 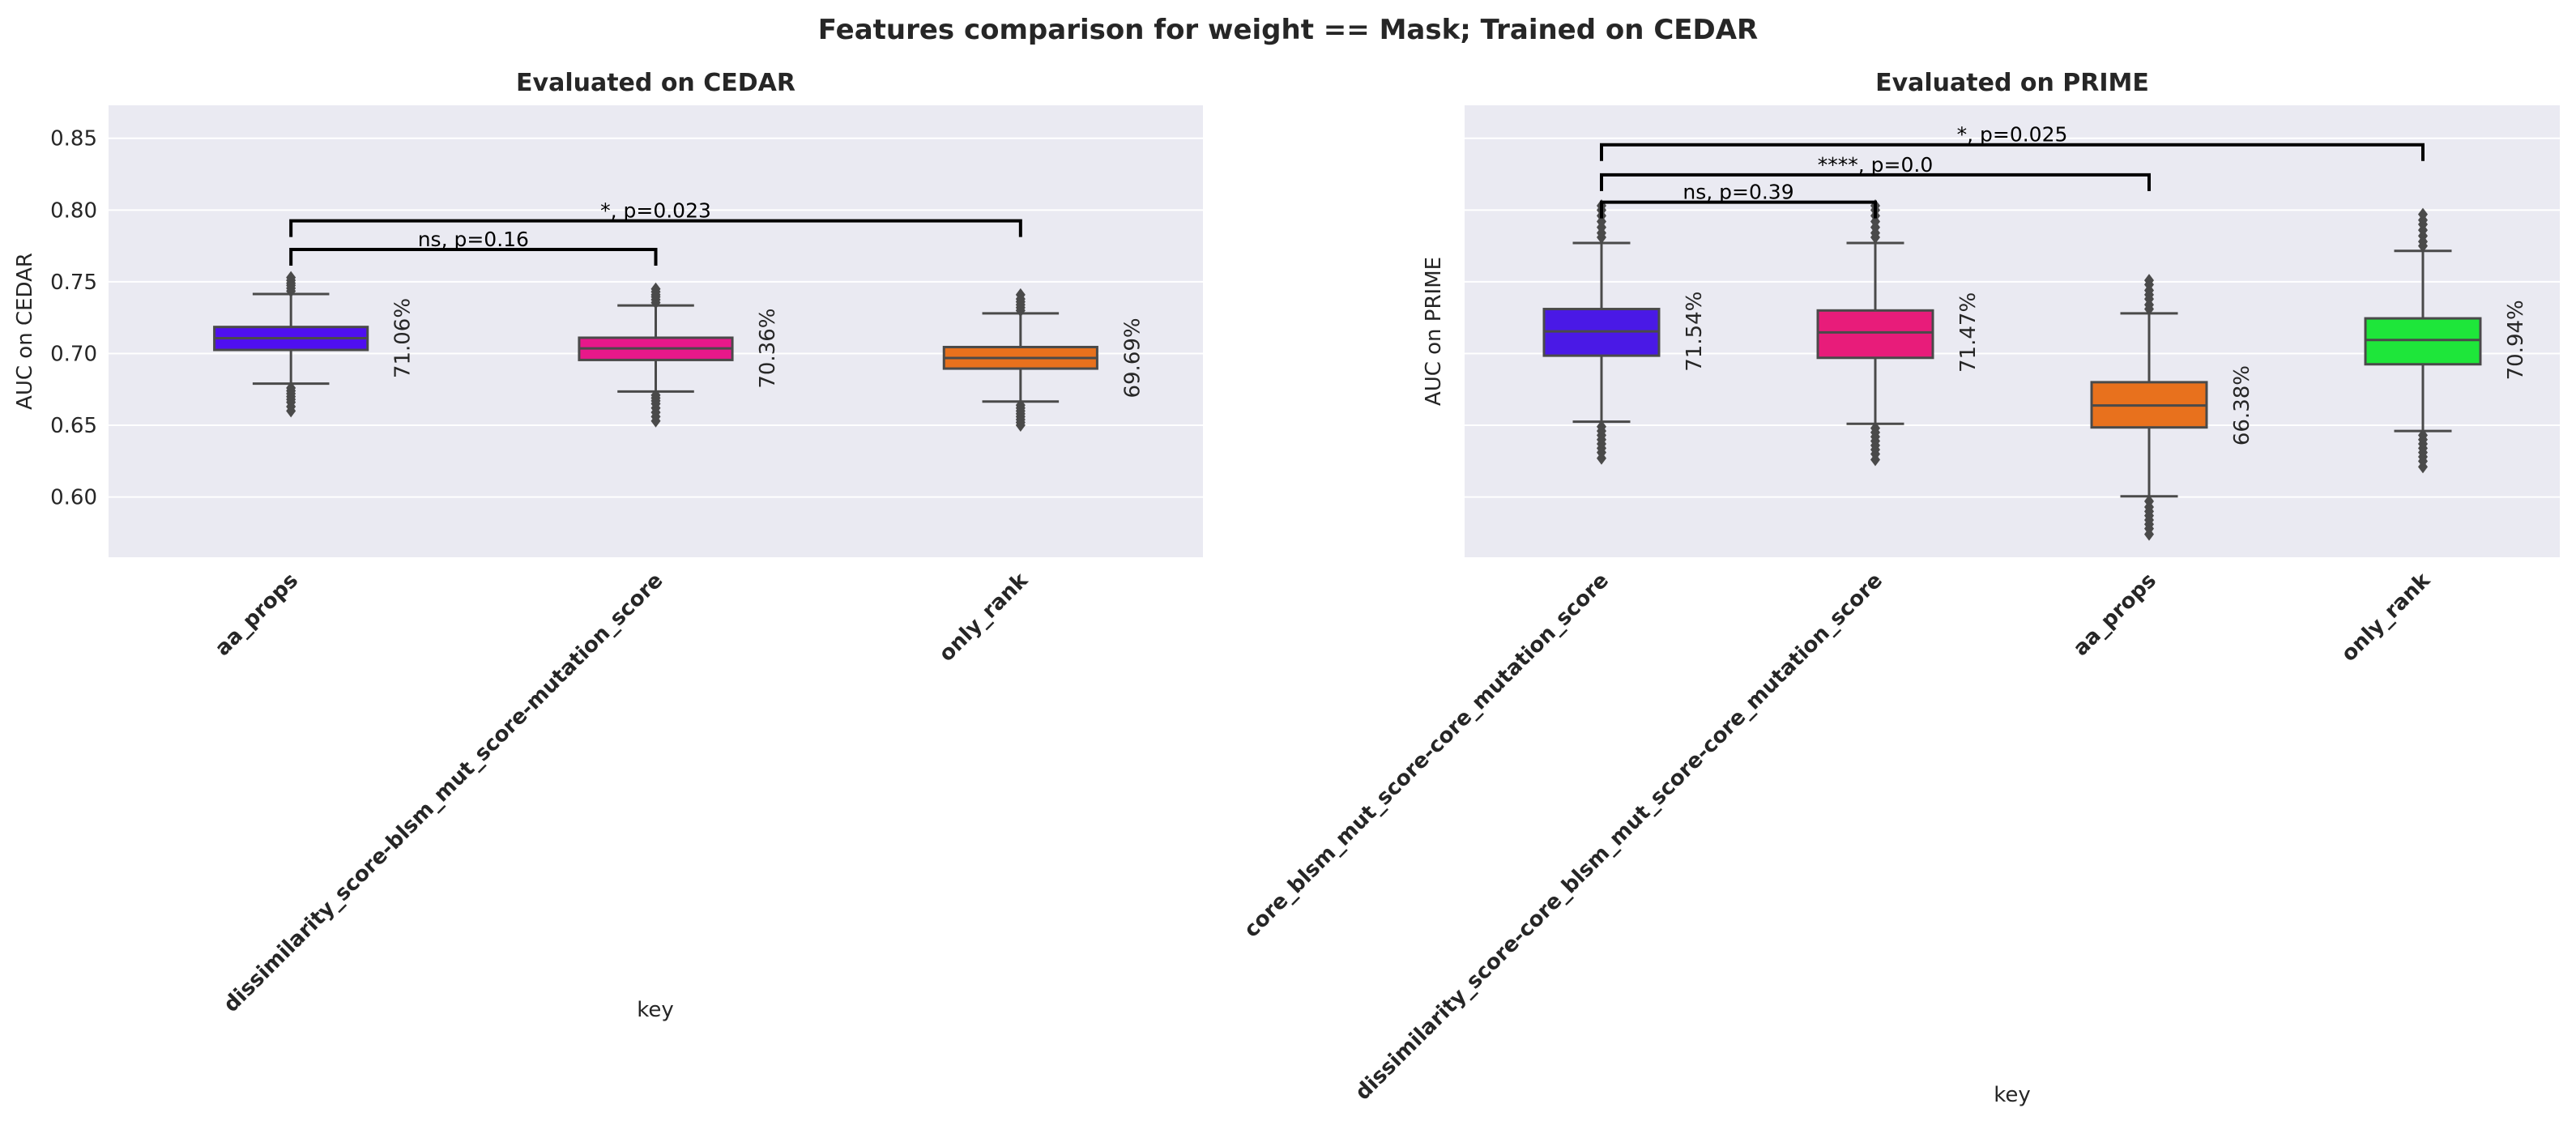 What do you see at coordinates (25, 331) in the screenshot?
I see `y-axis-label: AUC on CEDAR` at bounding box center [25, 331].